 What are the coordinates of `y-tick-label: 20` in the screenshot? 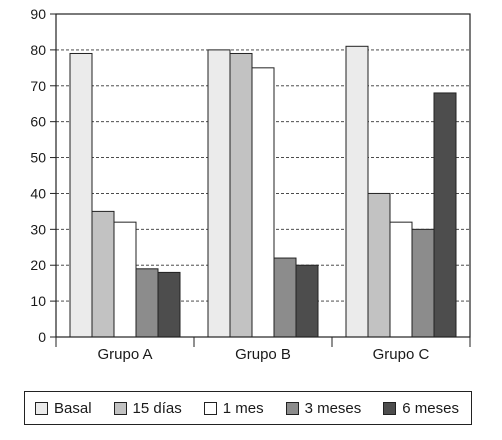 It's located at (38, 265).